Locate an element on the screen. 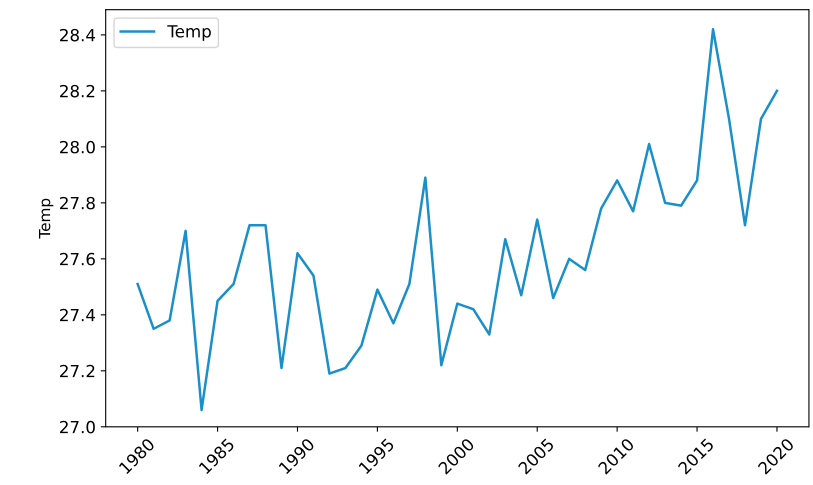 The image size is (813, 485). y-tick-label: 27.0 is located at coordinates (77, 427).